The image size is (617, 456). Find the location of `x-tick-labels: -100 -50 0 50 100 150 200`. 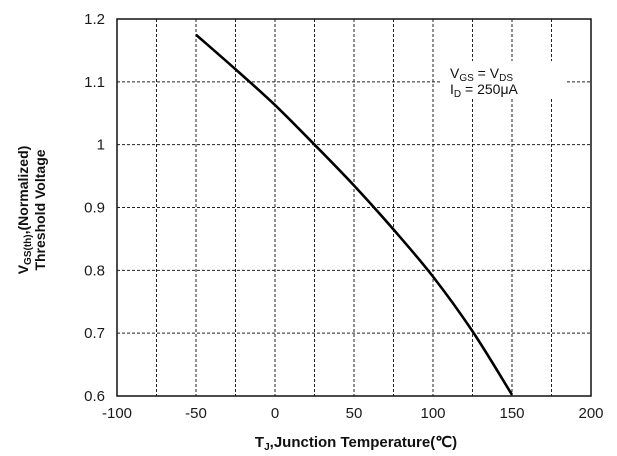

x-tick-labels: -100 -50 0 50 100 150 200 is located at coordinates (353, 413).